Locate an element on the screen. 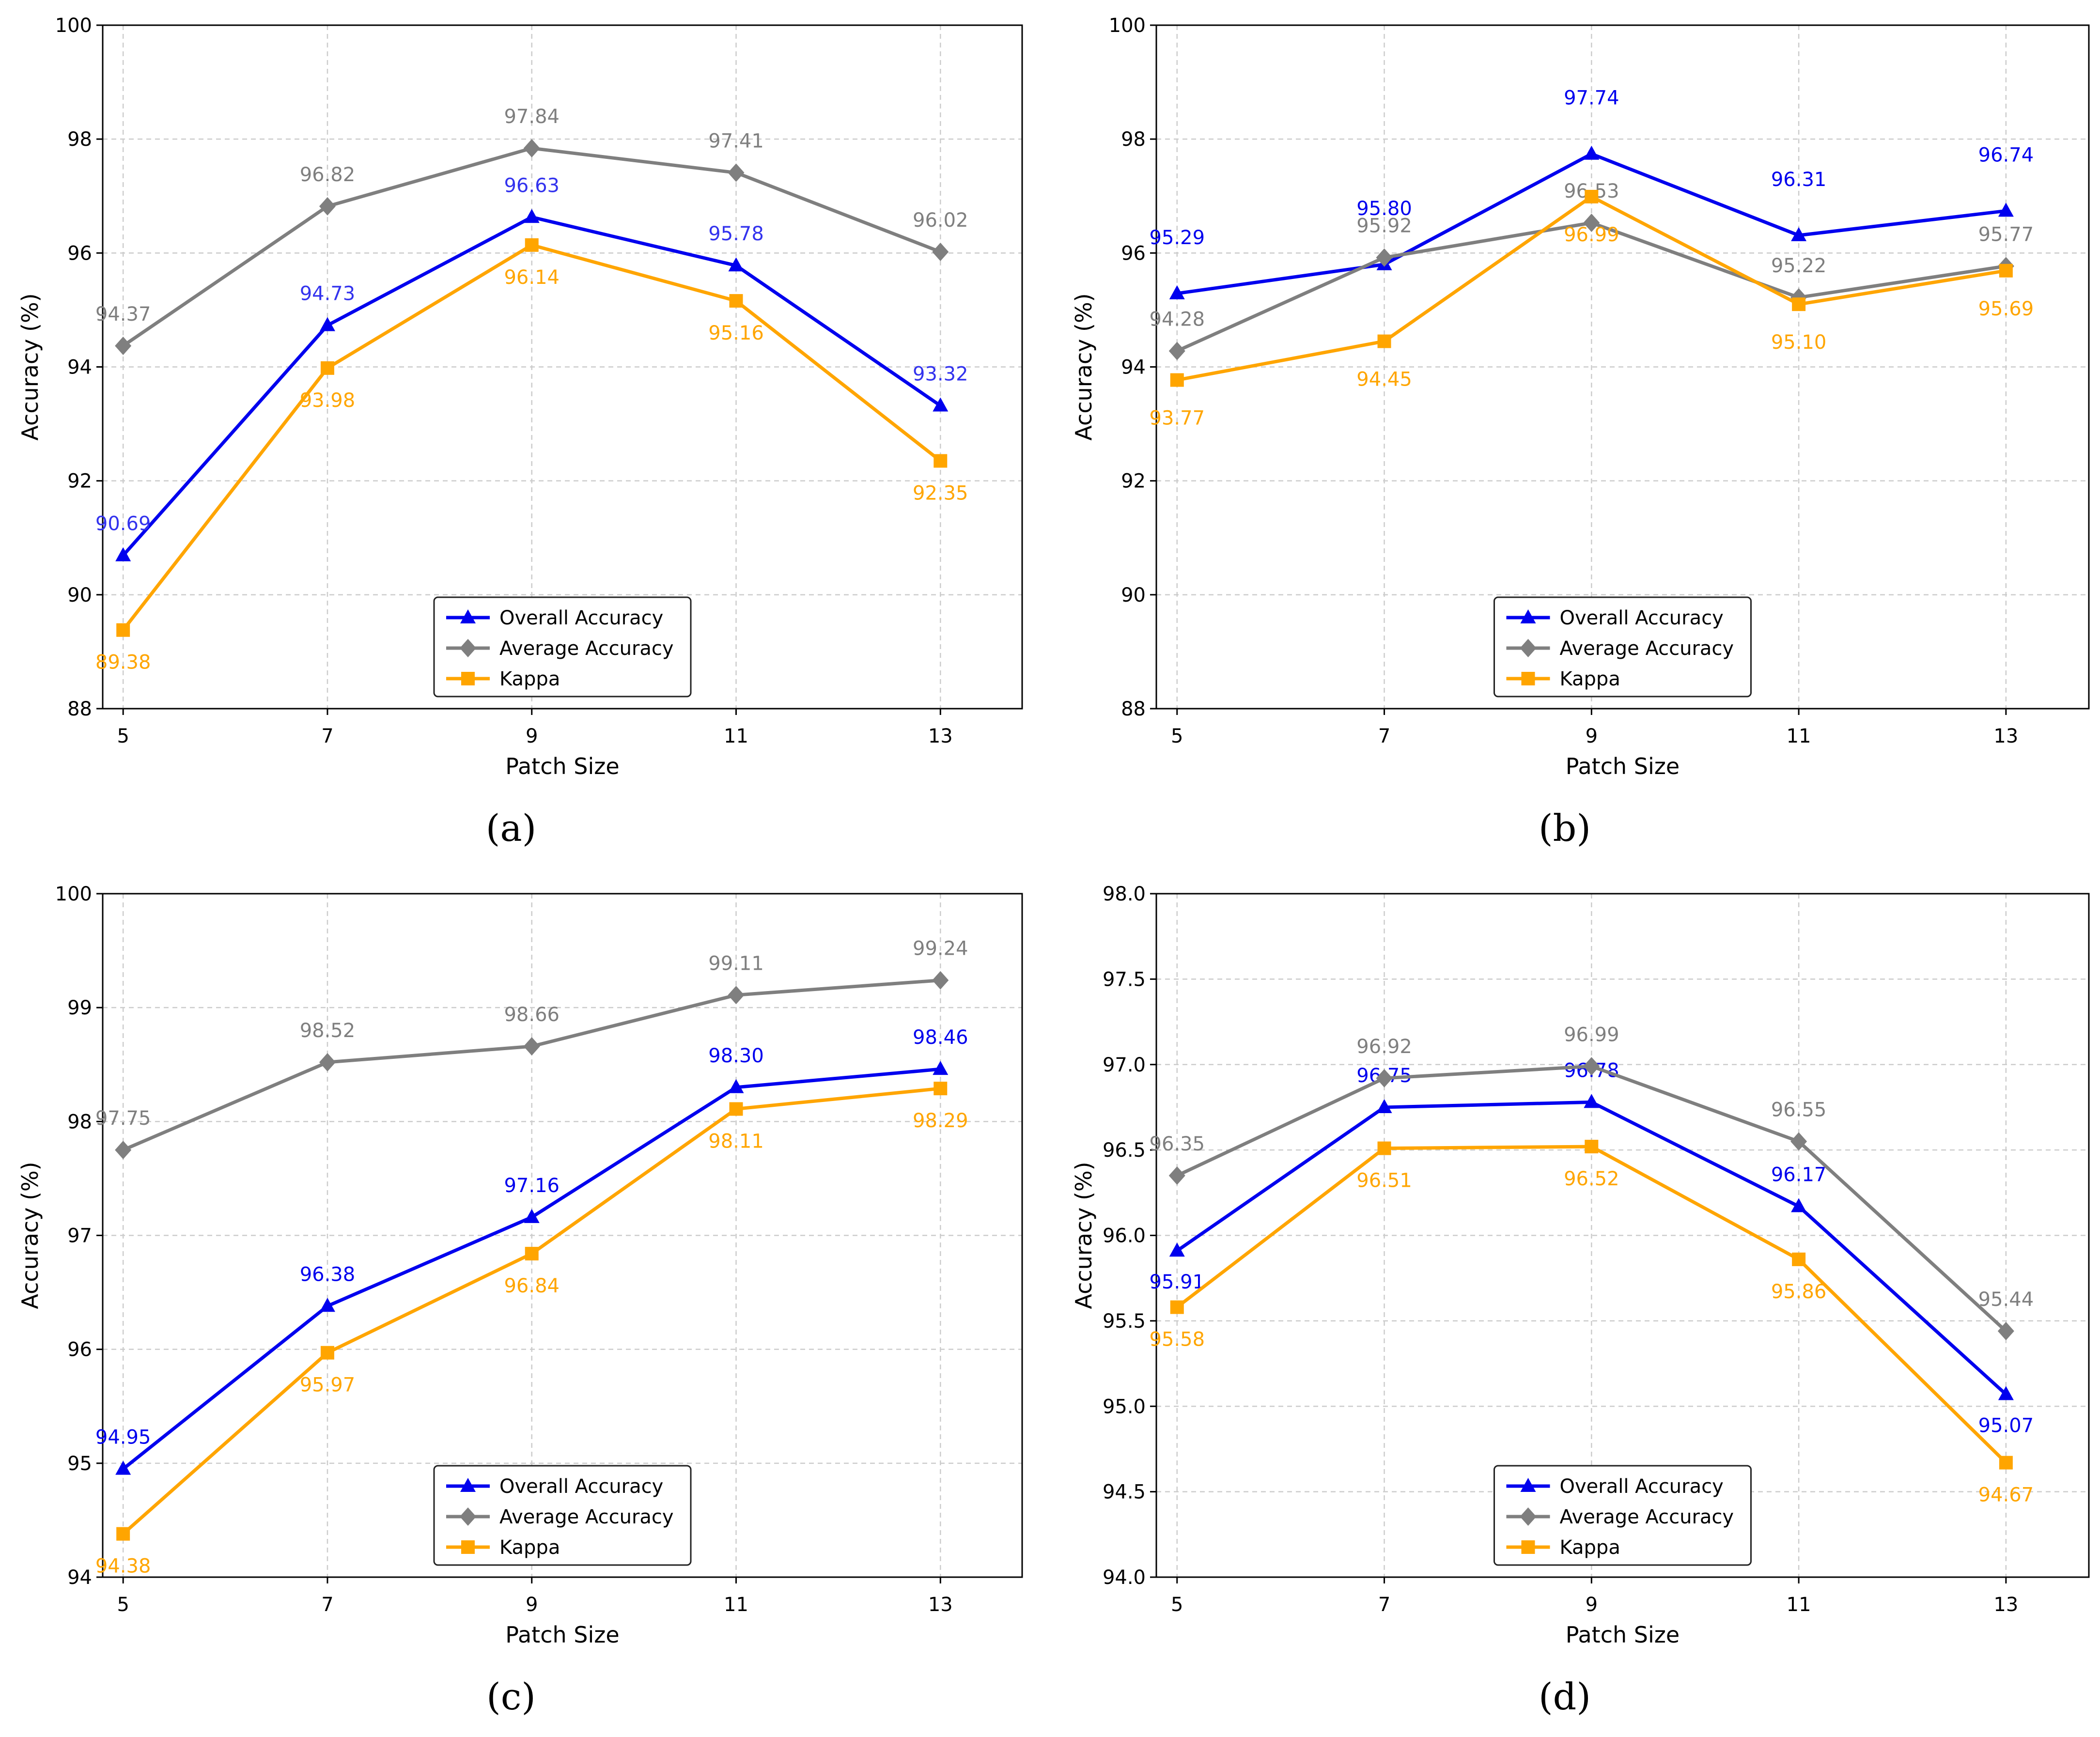  data-label-overall: 95.78 is located at coordinates (736, 234).